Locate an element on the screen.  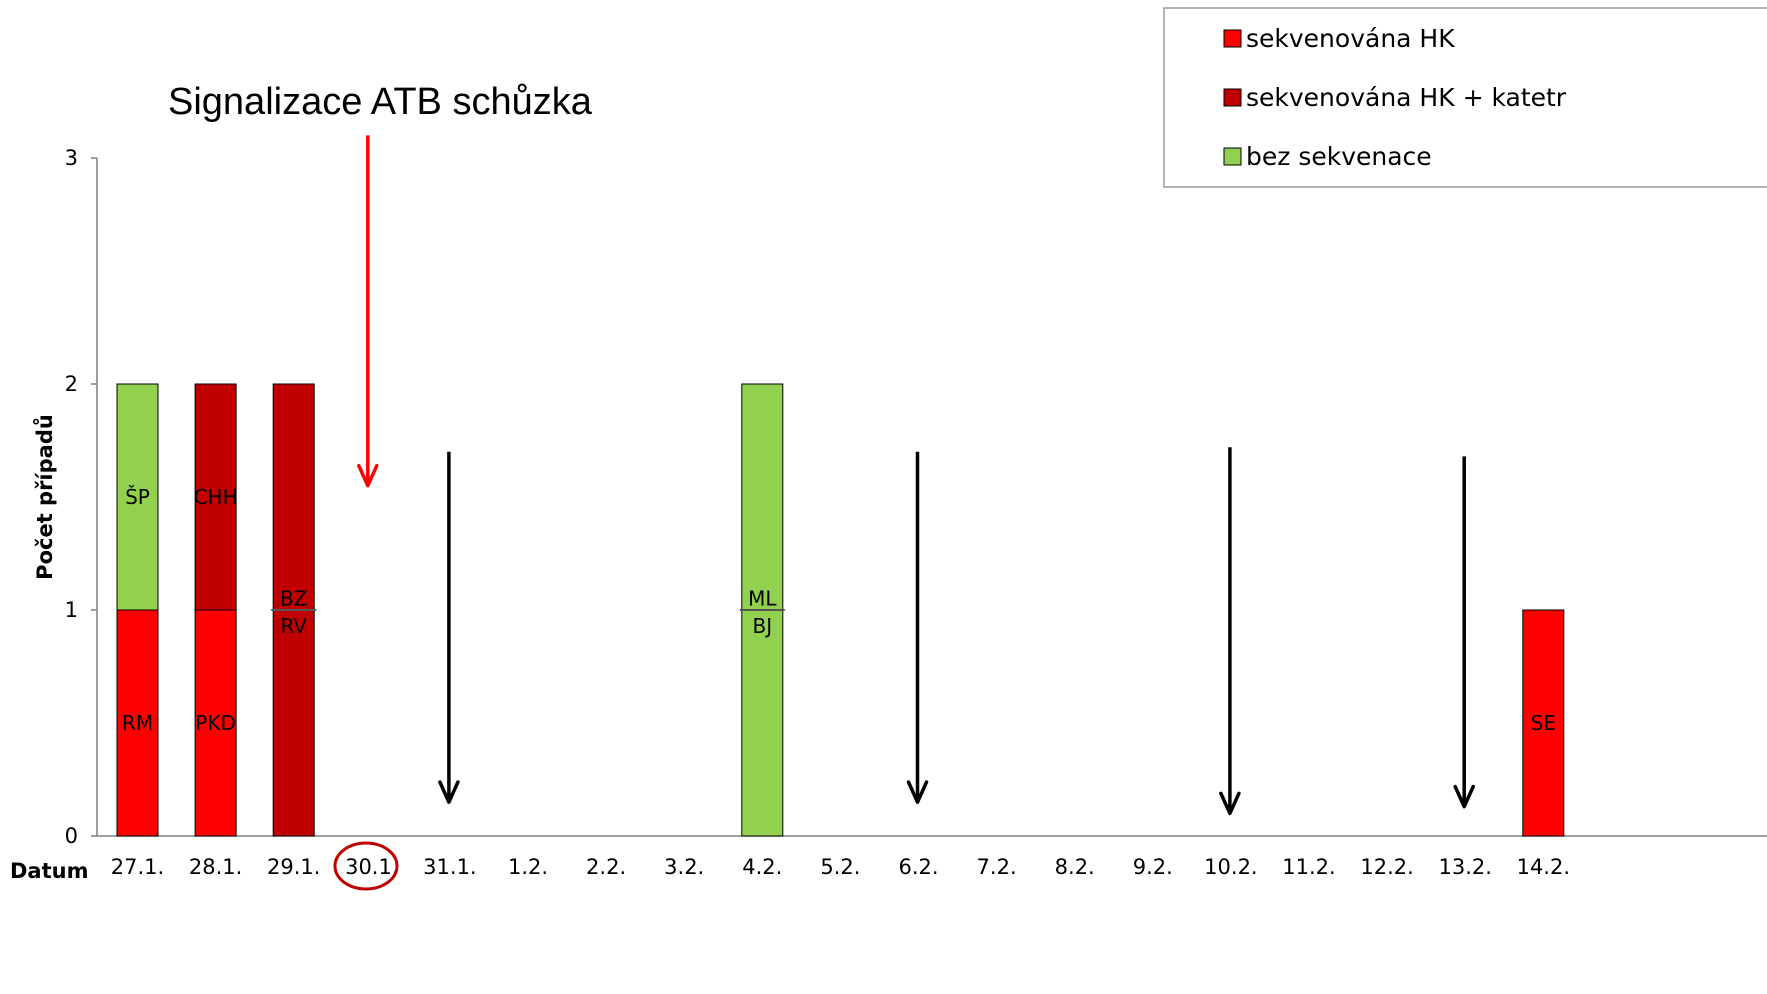
x-tick-label: 28.1. is located at coordinates (215, 867).